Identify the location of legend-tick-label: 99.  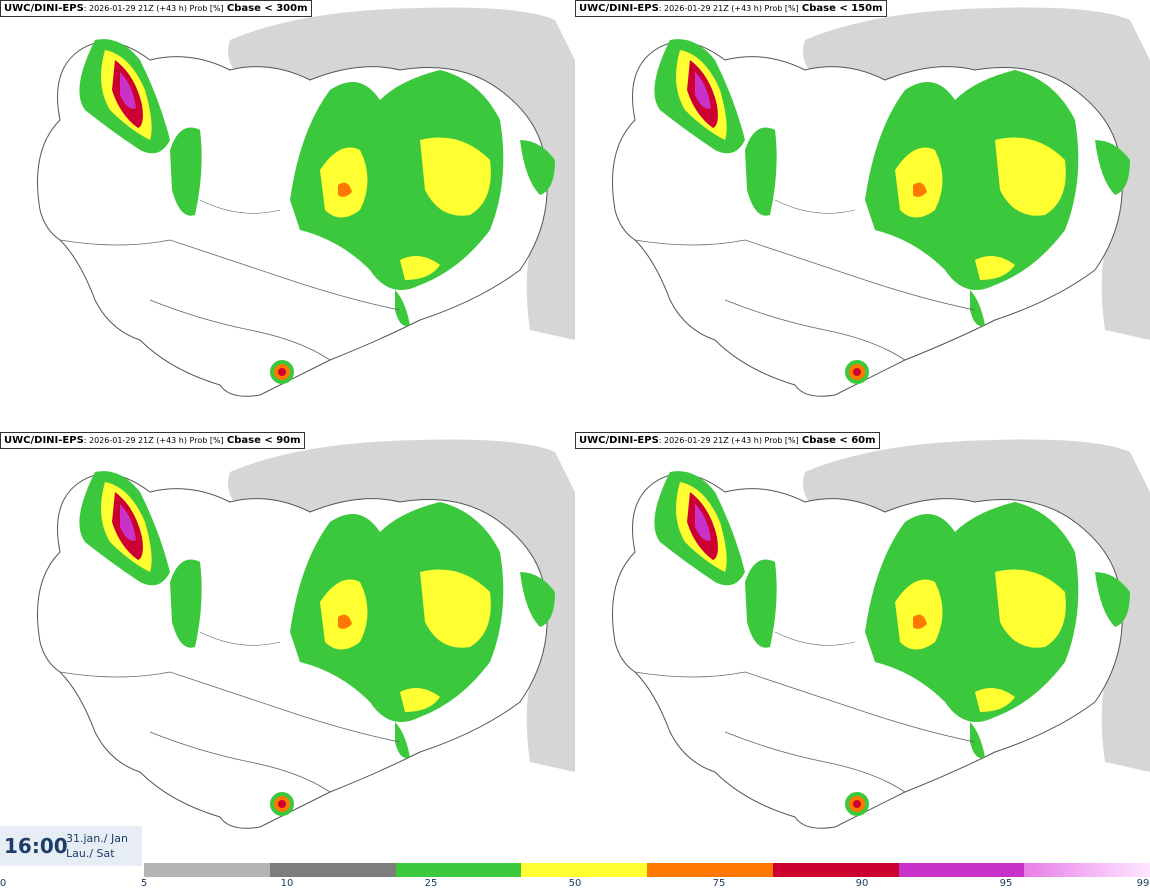
(1143, 883).